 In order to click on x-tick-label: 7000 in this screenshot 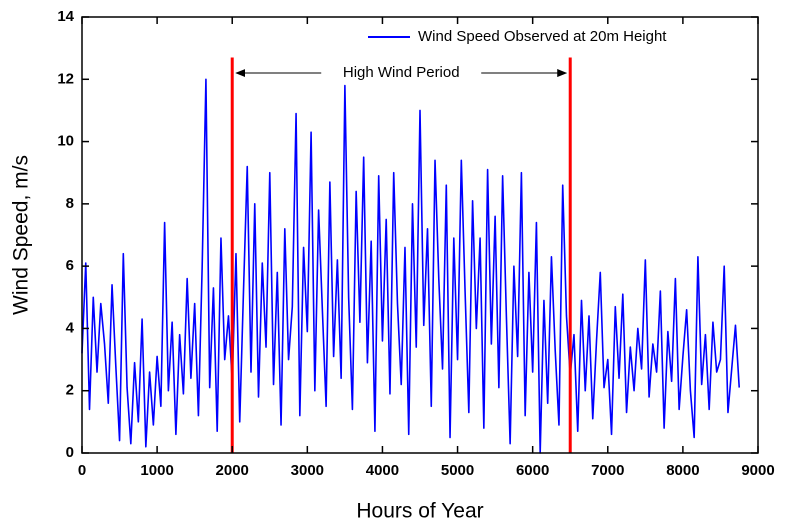, I will do `click(607, 470)`.